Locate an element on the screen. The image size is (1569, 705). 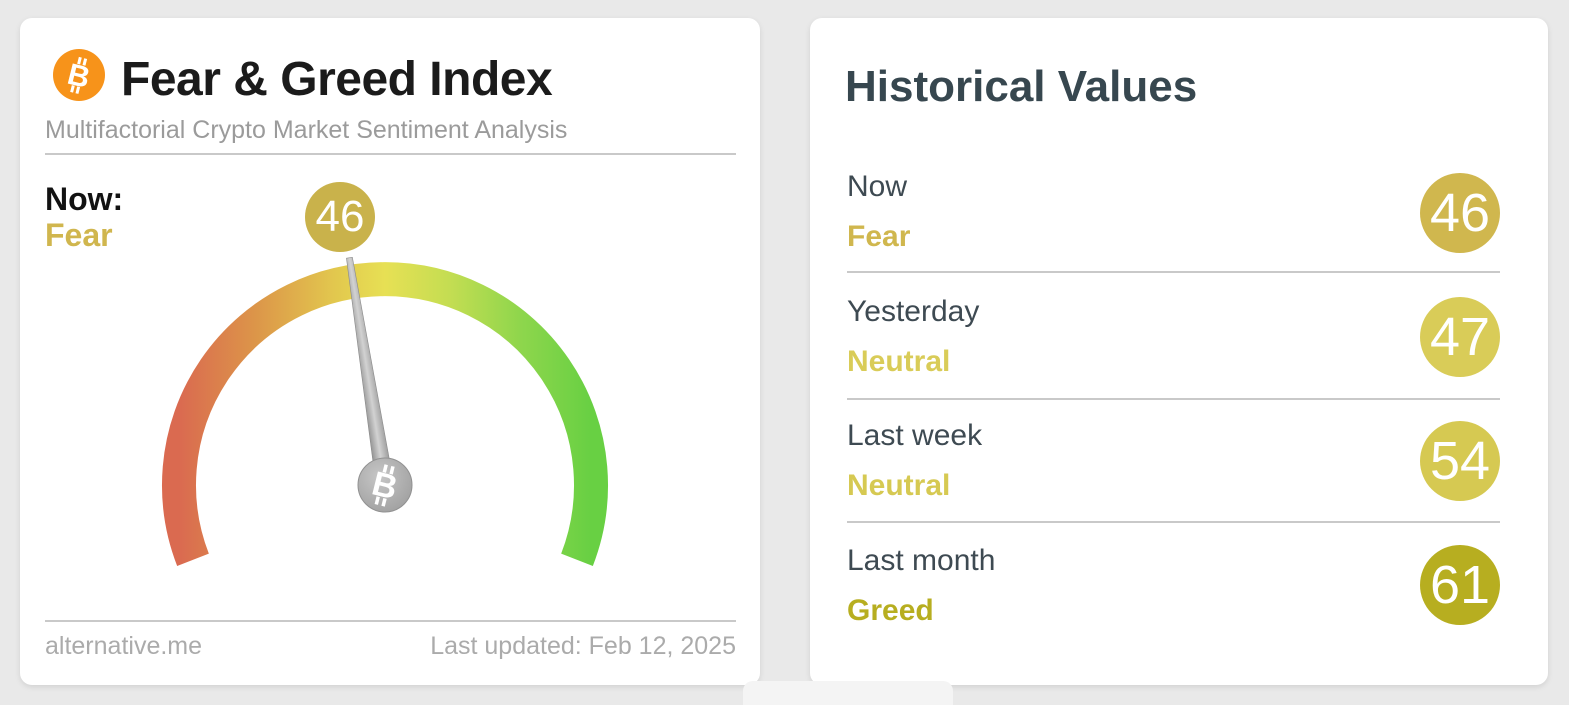
bitcoin-logo-icon: B is located at coordinates (79, 75).